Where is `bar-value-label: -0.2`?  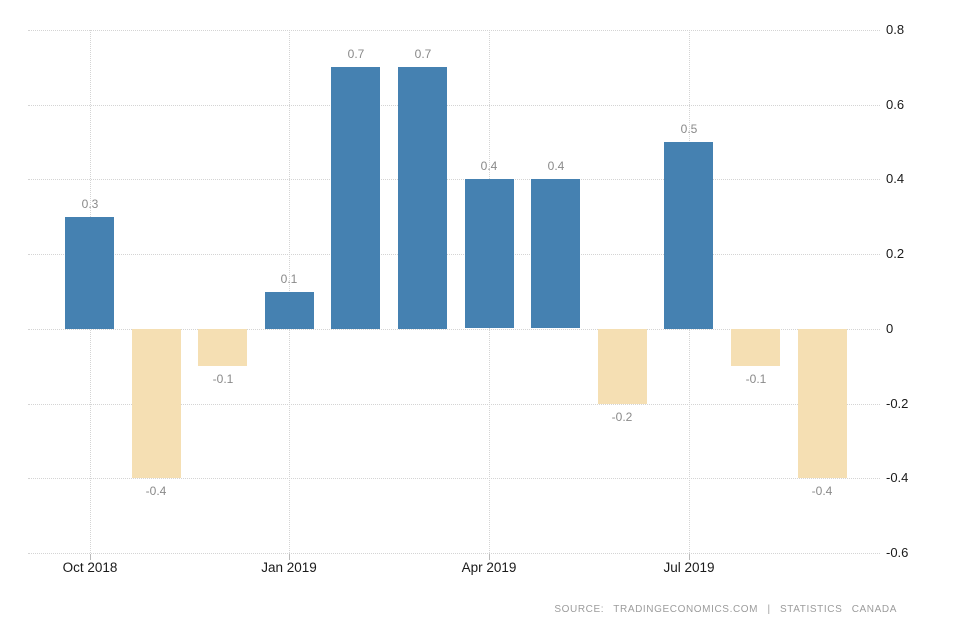
bar-value-label: -0.2 is located at coordinates (622, 417).